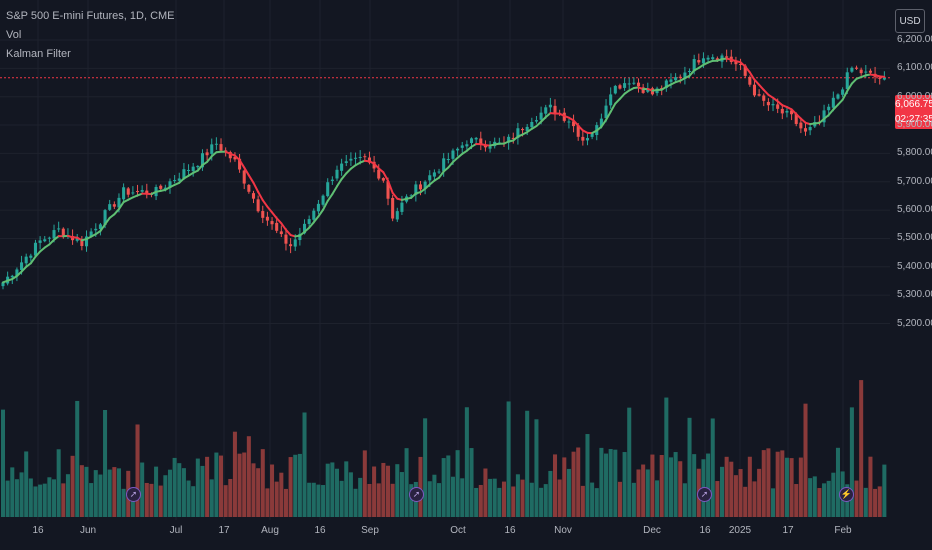  I want to click on time-tick-label: 16, so click(705, 530).